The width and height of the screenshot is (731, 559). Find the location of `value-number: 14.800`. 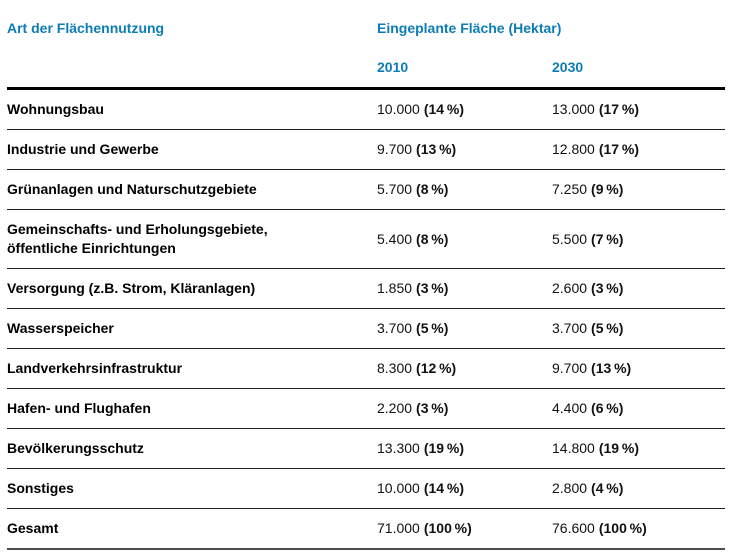

value-number: 14.800 is located at coordinates (573, 448).